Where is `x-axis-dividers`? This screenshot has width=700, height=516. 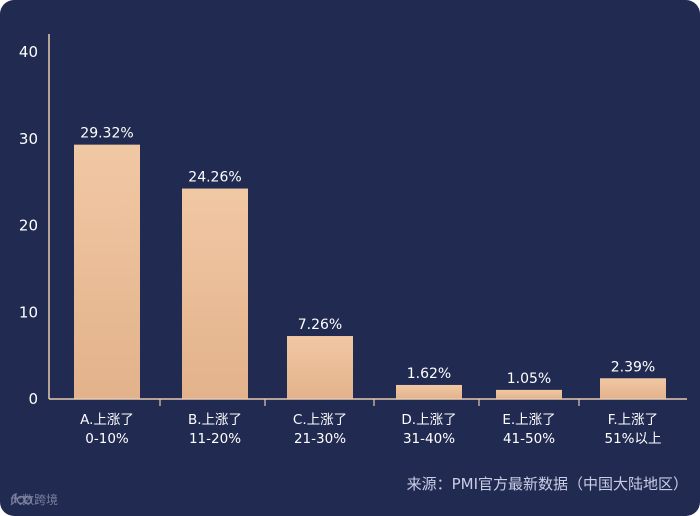
x-axis-dividers is located at coordinates (369, 402).